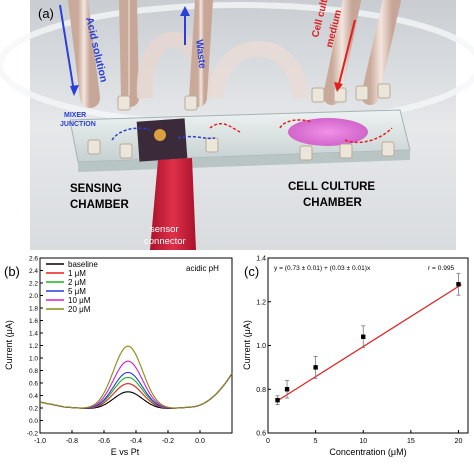 This screenshot has height=472, width=474. What do you see at coordinates (164, 229) in the screenshot?
I see `connector-label-1: sensor` at bounding box center [164, 229].